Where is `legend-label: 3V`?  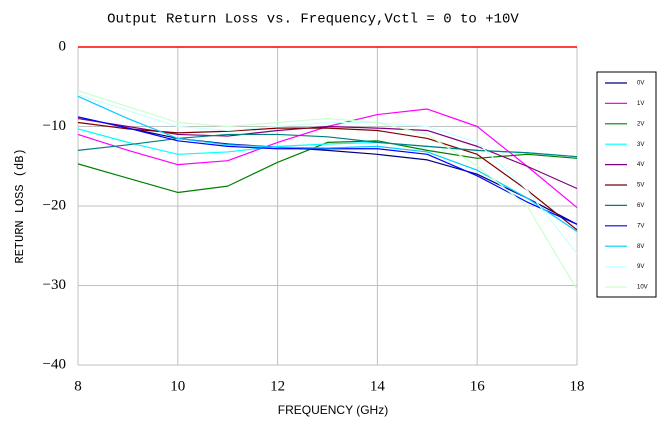 legend-label: 3V is located at coordinates (640, 145).